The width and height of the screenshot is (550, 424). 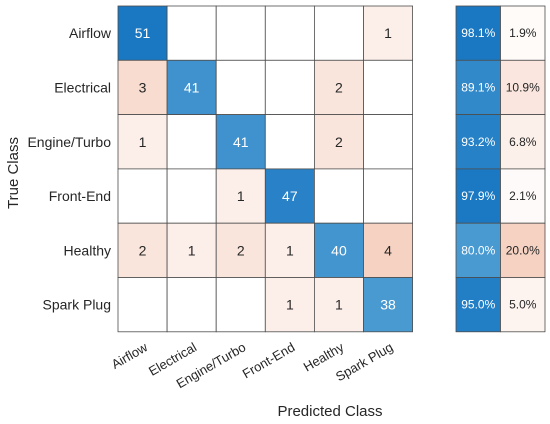 What do you see at coordinates (82, 87) in the screenshot?
I see `row-label: Electrical` at bounding box center [82, 87].